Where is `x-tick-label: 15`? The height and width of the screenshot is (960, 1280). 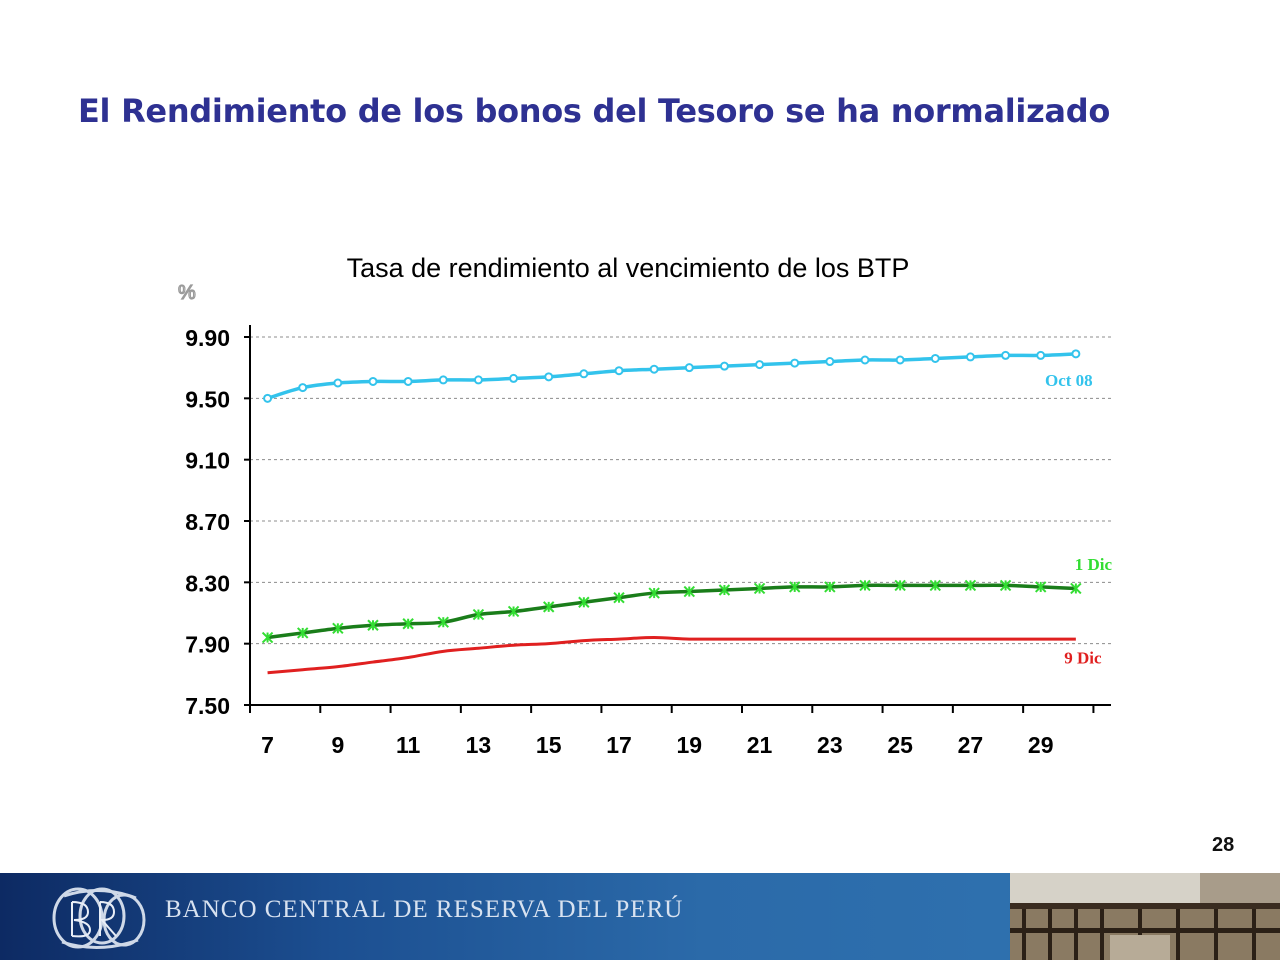
x-tick-label: 15 is located at coordinates (549, 745).